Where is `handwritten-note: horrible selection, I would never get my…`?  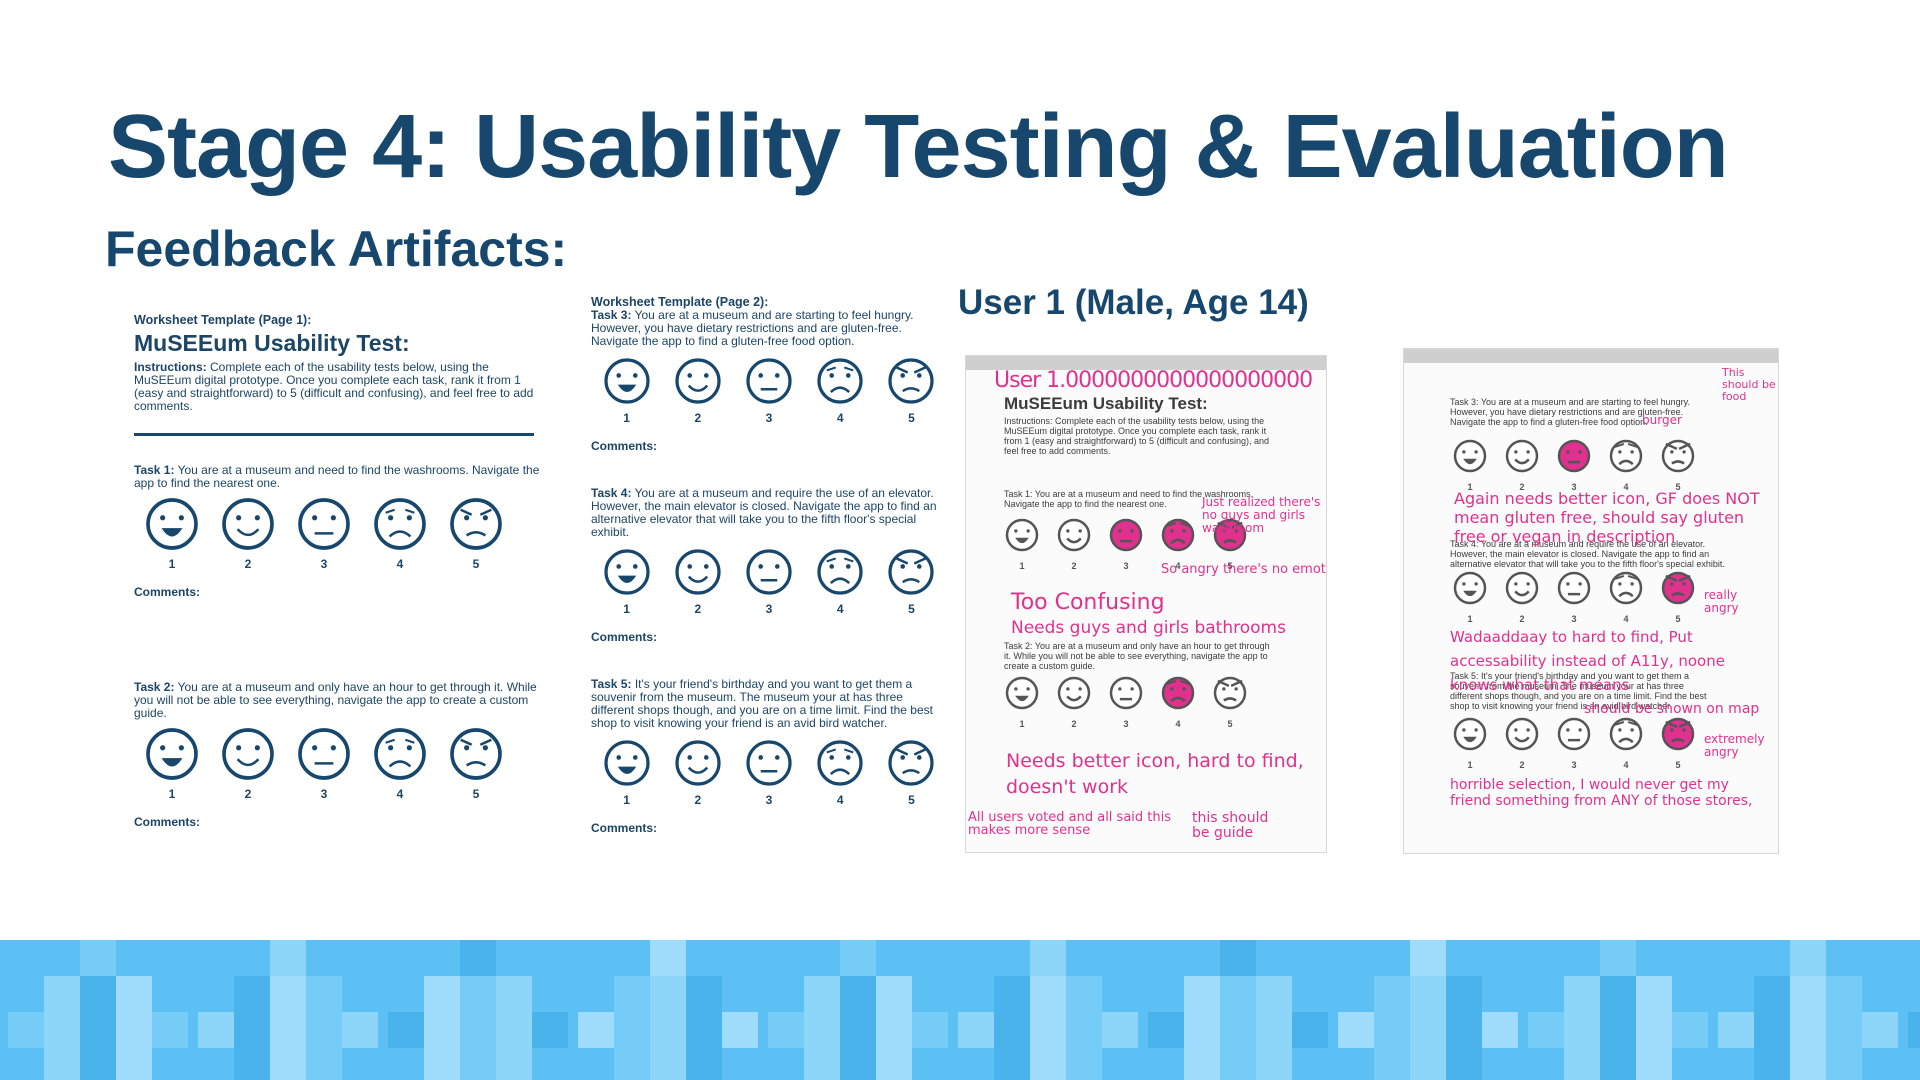
handwritten-note: horrible selection, I would never get my… is located at coordinates (1601, 793).